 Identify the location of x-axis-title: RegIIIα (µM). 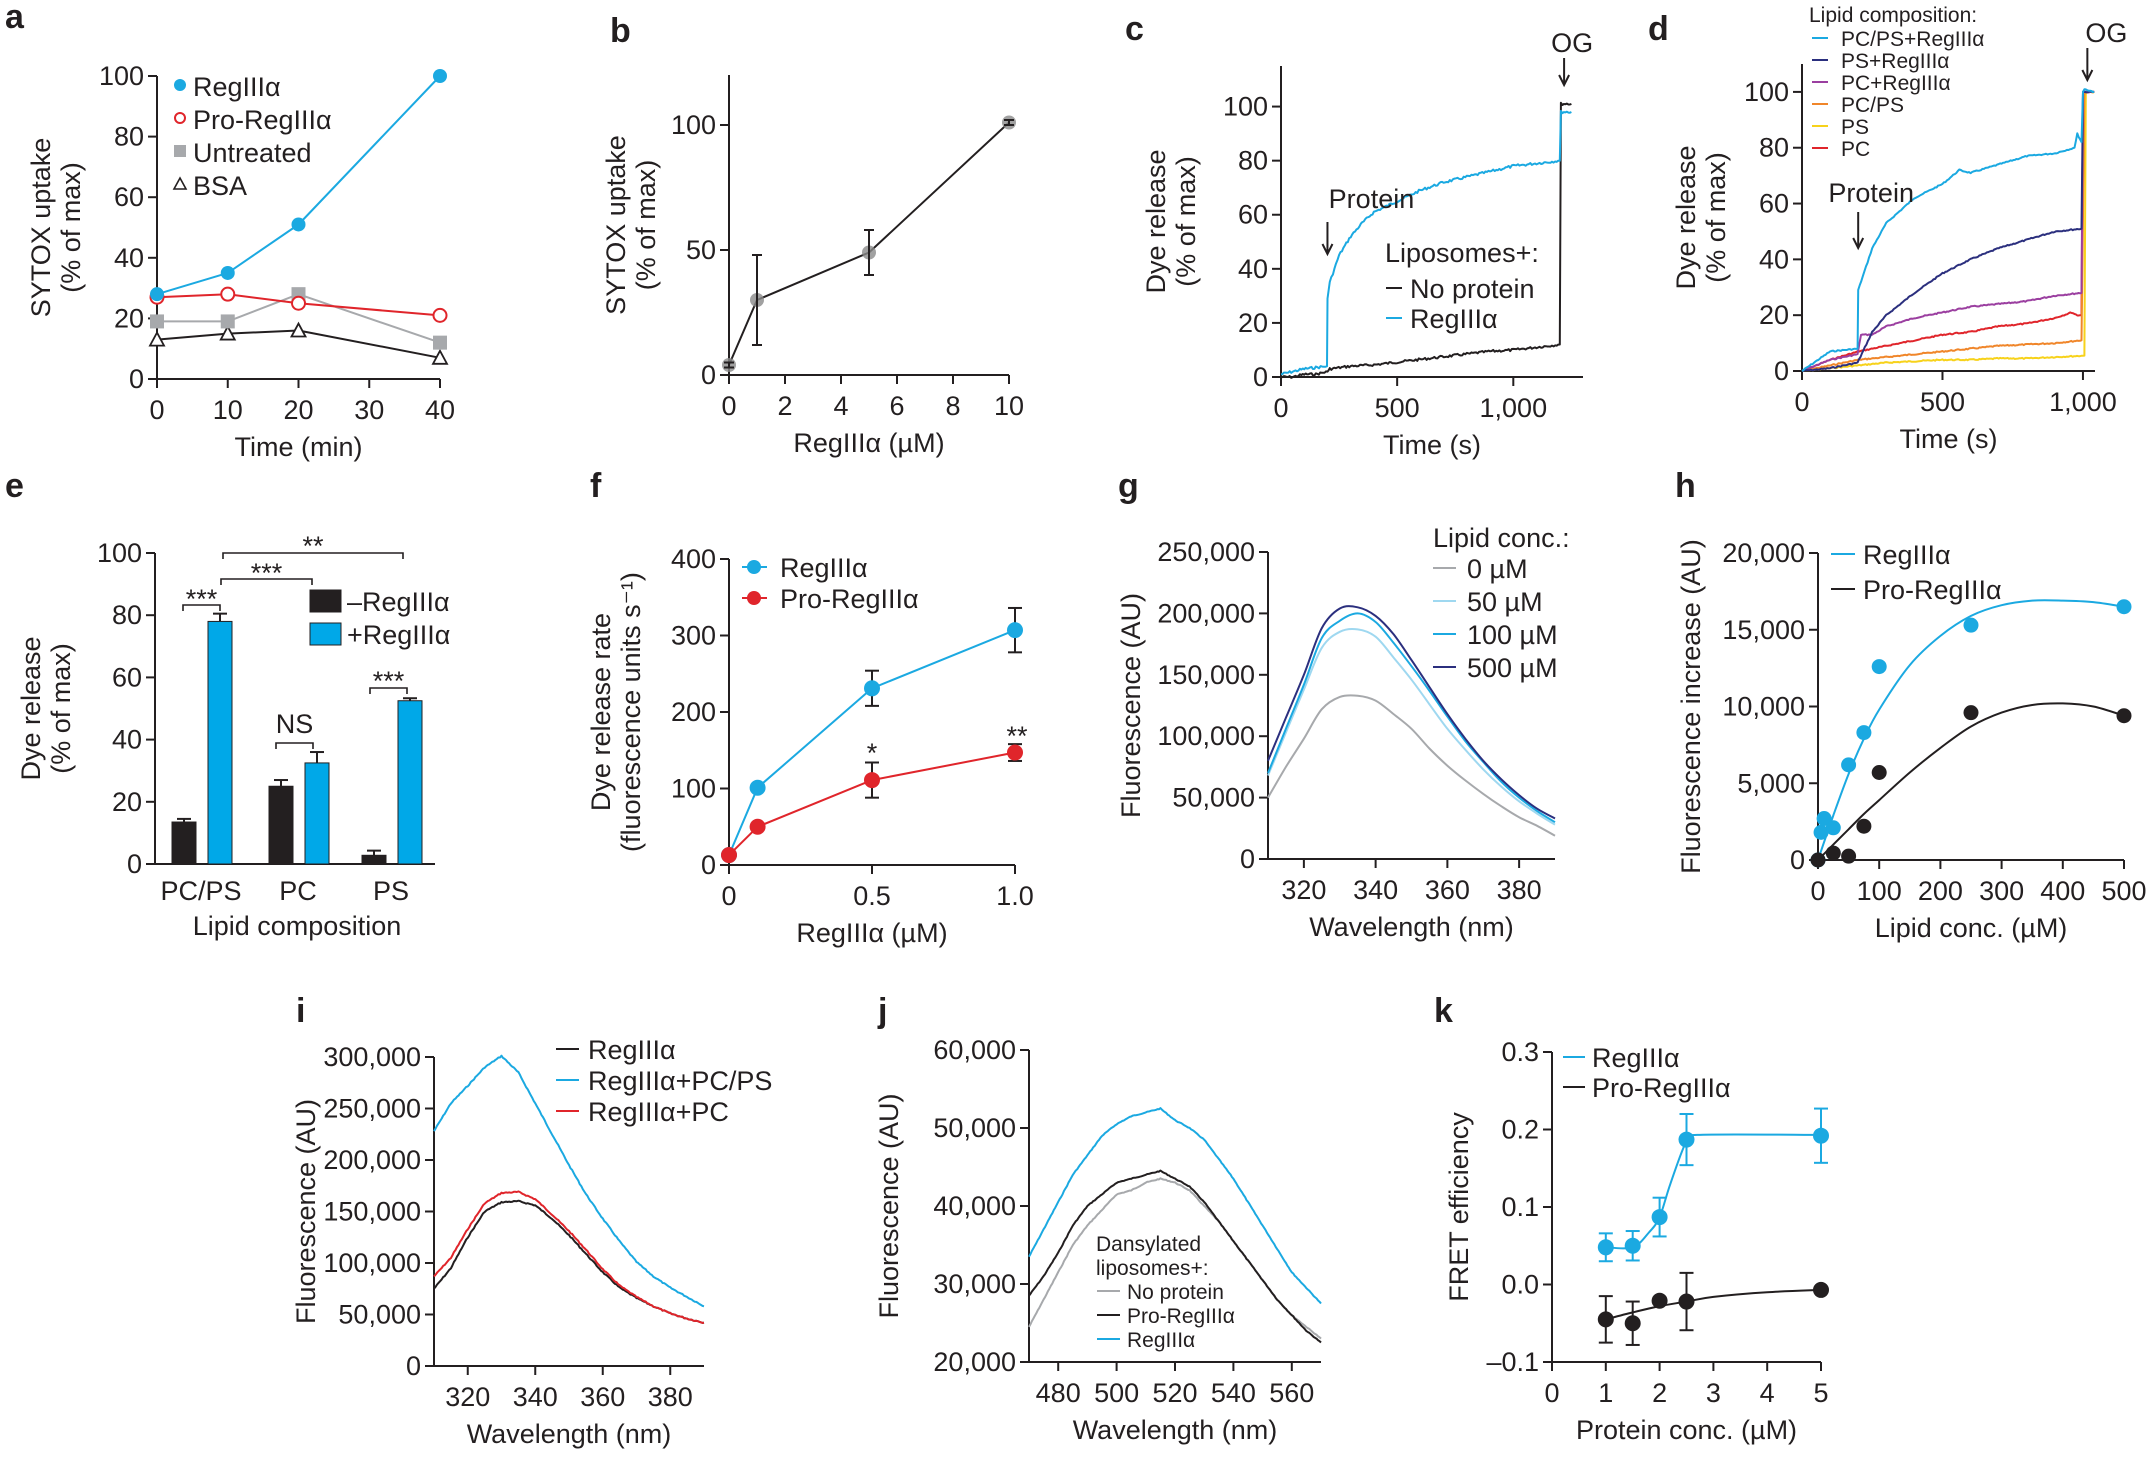
(868, 443).